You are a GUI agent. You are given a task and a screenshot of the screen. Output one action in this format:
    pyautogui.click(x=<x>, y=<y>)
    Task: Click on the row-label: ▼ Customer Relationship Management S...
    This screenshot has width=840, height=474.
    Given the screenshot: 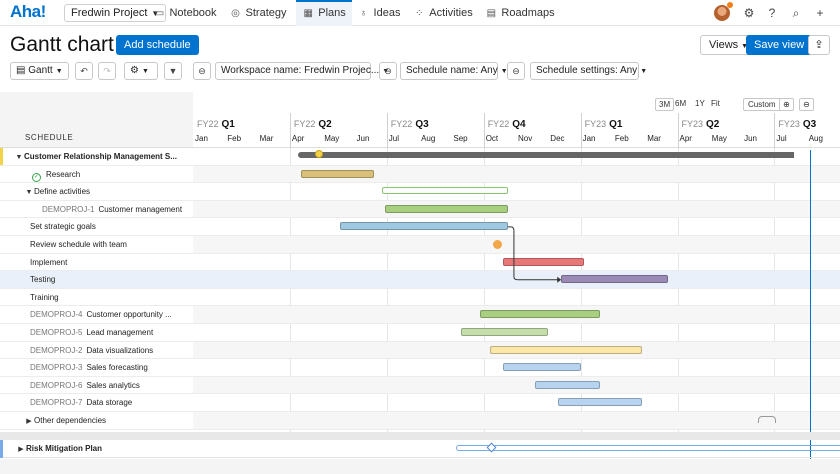 What is the action you would take?
    pyautogui.click(x=96, y=156)
    